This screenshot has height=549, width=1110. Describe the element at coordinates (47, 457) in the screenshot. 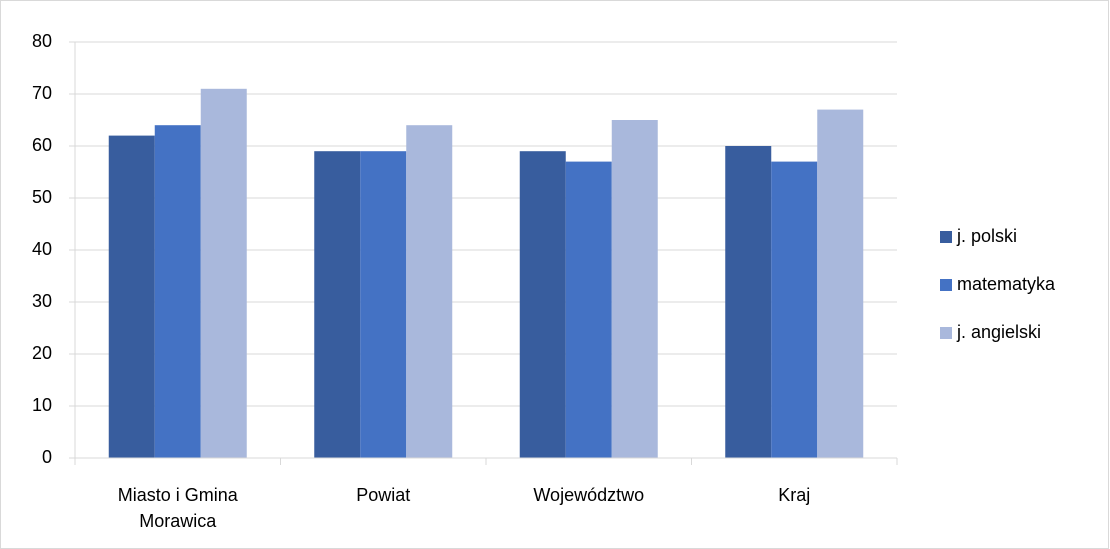

I see `y-tick-label: 0` at that location.